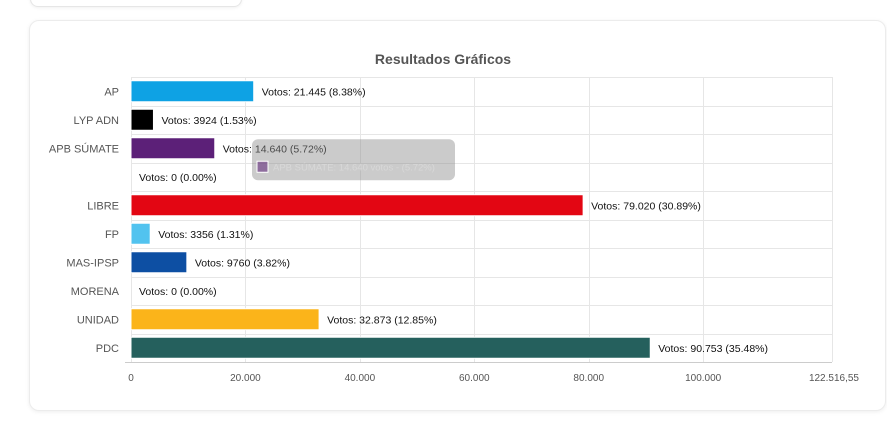  I want to click on tooltip-swatch, so click(262, 166).